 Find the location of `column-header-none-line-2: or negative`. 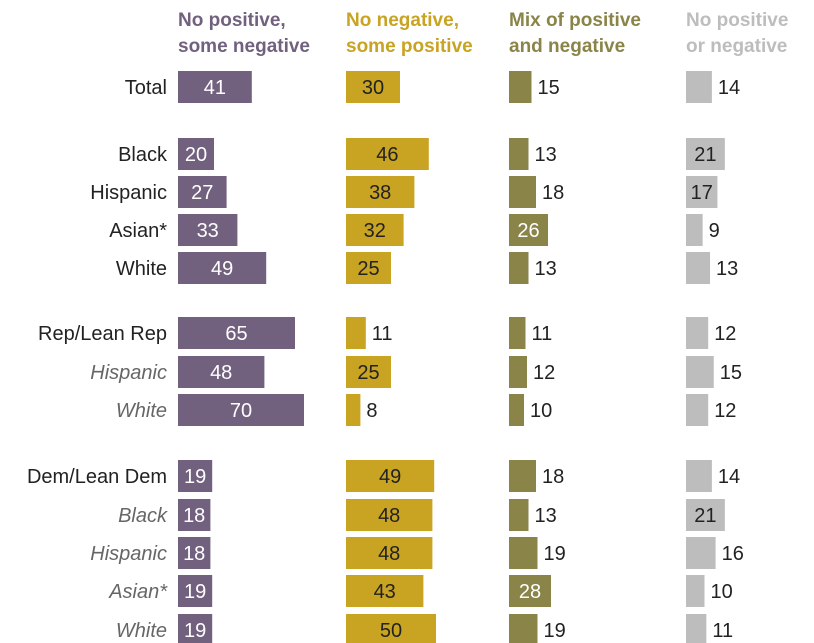

column-header-none-line-2: or negative is located at coordinates (736, 46).